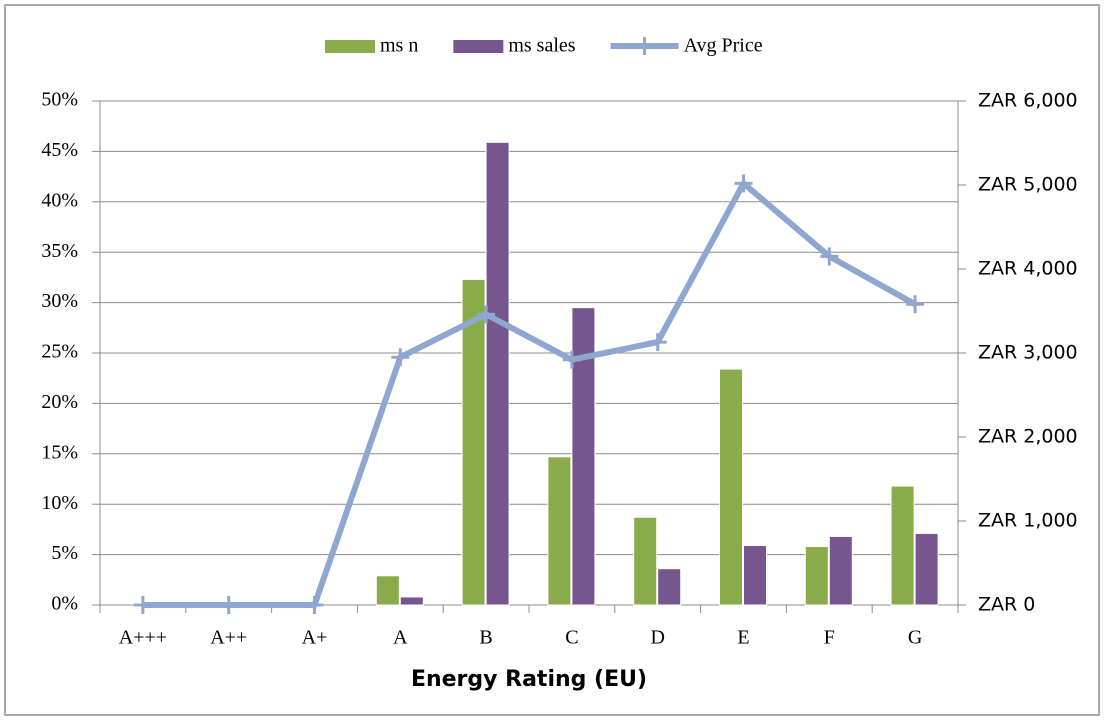 The height and width of the screenshot is (721, 1105). What do you see at coordinates (1028, 185) in the screenshot?
I see `y2-tick-label: ZAR 5,000` at bounding box center [1028, 185].